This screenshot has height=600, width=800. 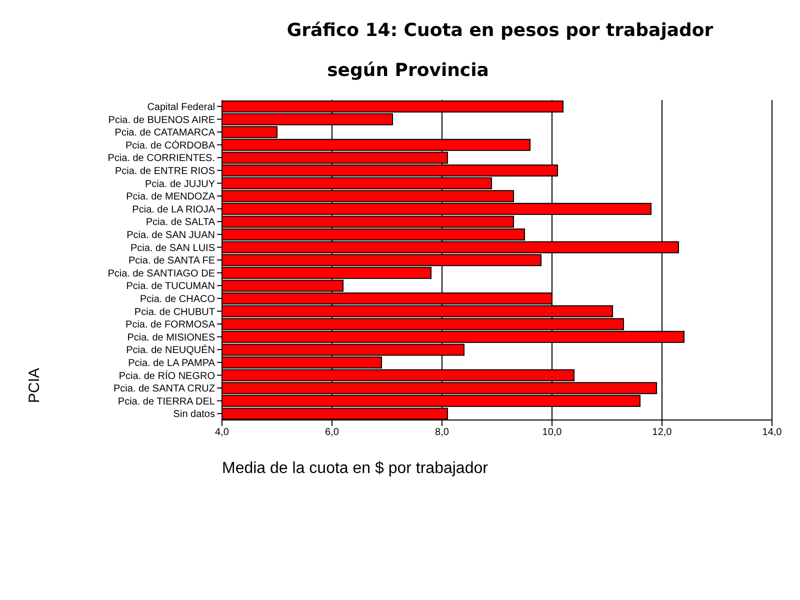 I want to click on y-tick-label: Pcia. de CATAMARCA, so click(x=165, y=133).